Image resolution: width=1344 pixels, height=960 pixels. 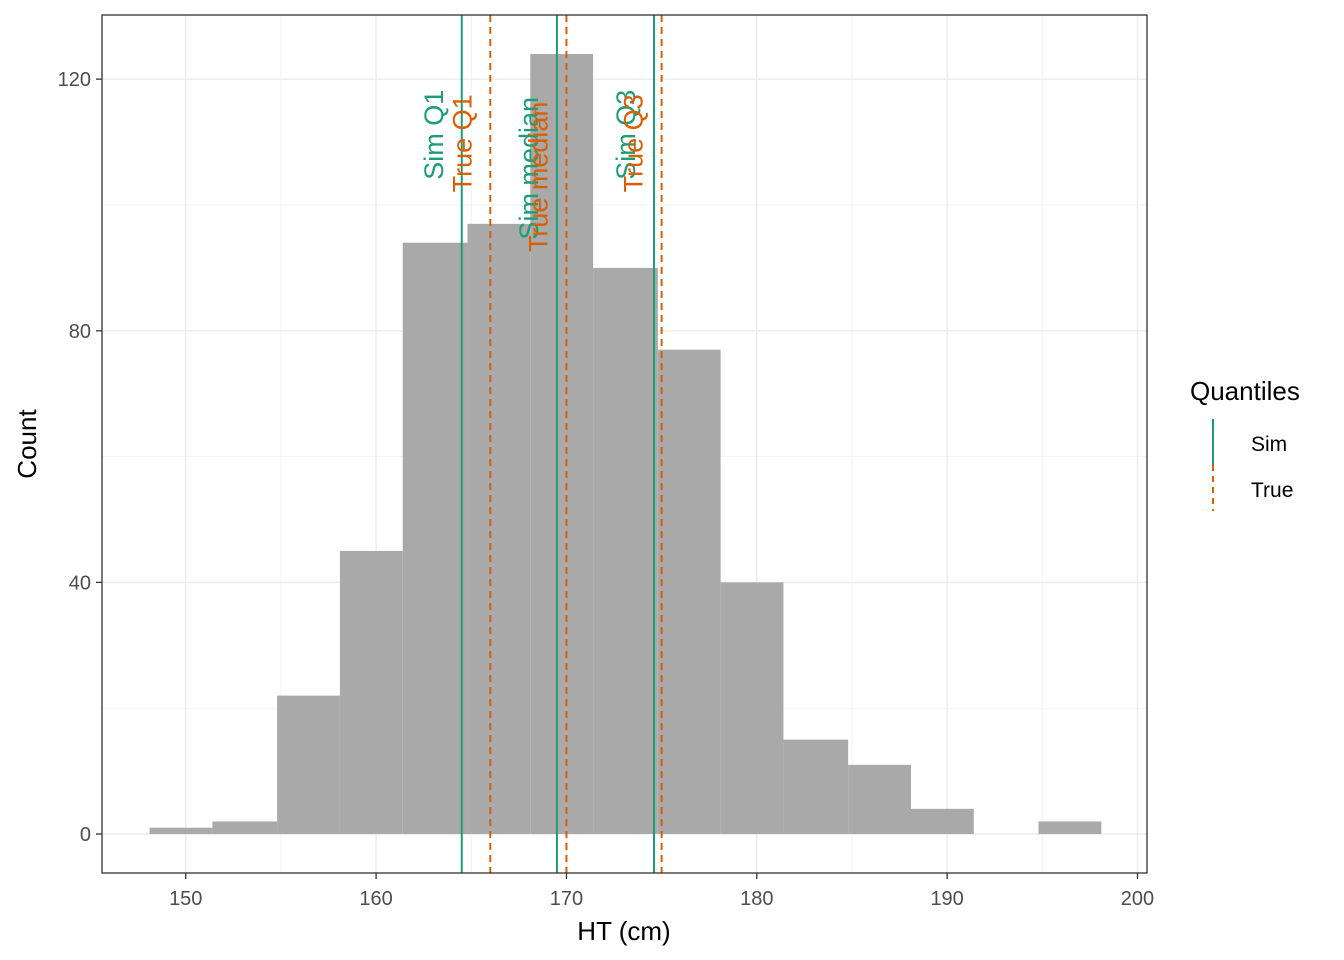 I want to click on x-tick-label: 150, so click(x=185, y=899).